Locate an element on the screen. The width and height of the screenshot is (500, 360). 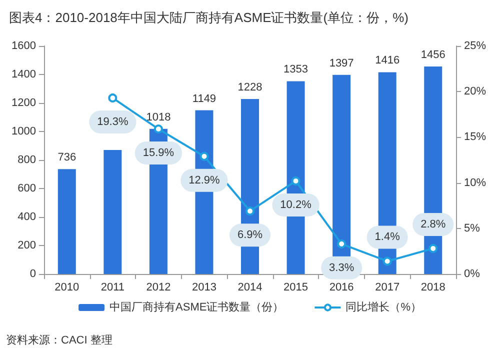
x-tick-label: 2016 is located at coordinates (341, 288).